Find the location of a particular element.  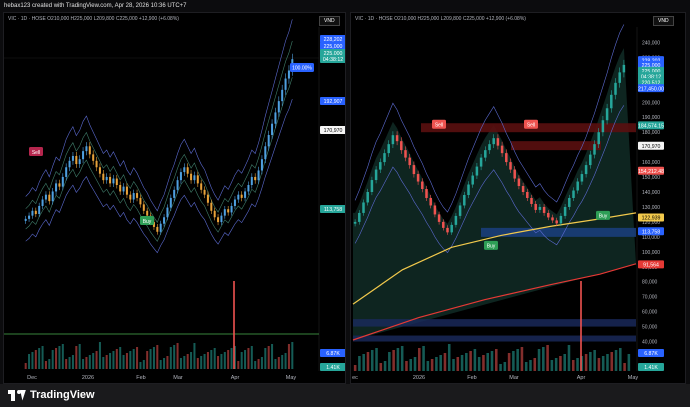

right-x-label-3: Mar is located at coordinates (514, 378).